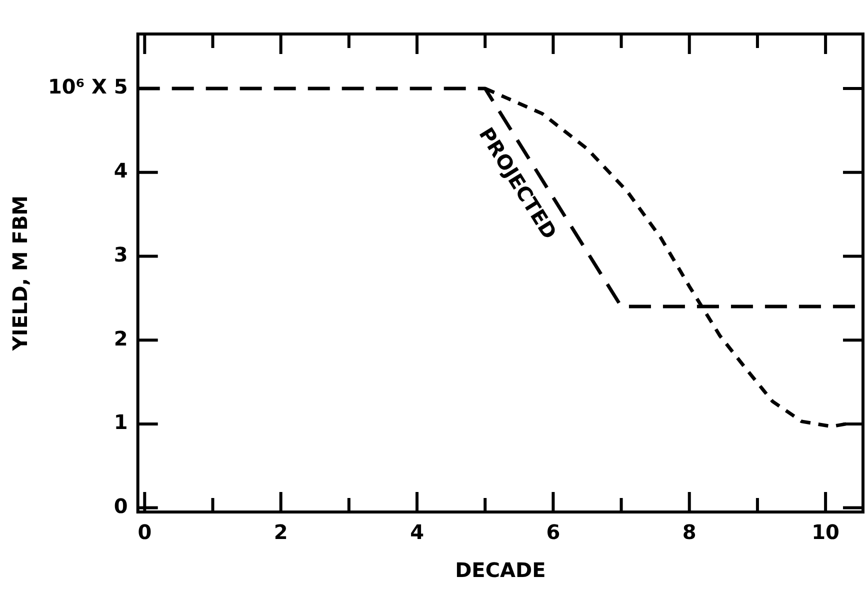  Describe the element at coordinates (553, 532) in the screenshot. I see `x-tick-label: 6` at that location.